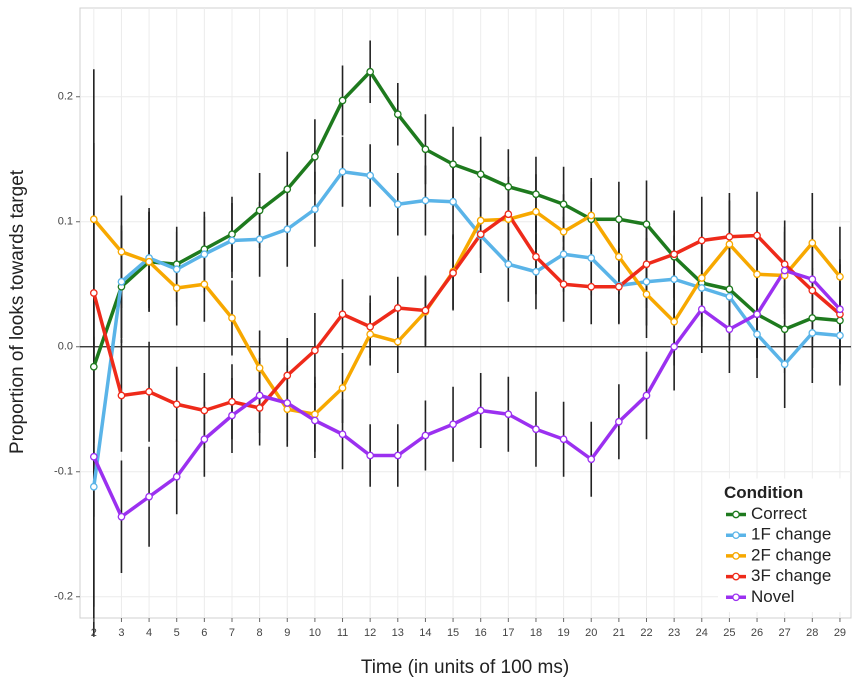 This screenshot has width=855, height=685. What do you see at coordinates (591, 633) in the screenshot?
I see `x-tick-label: 20` at bounding box center [591, 633].